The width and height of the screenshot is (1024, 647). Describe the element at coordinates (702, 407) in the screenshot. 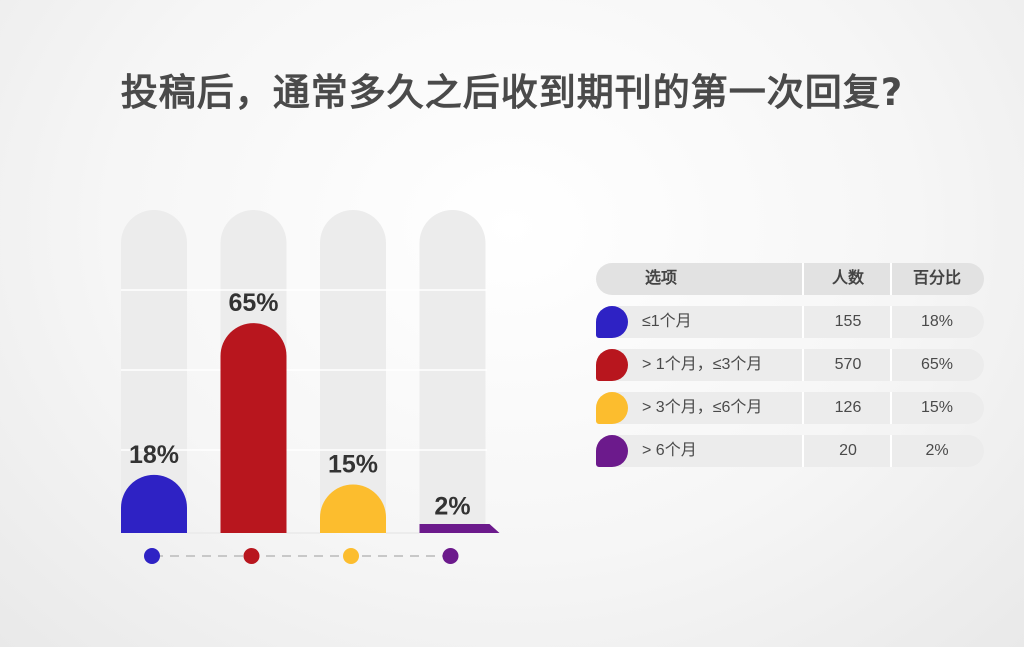

I see `row-option: > 3个月，≤6个月` at that location.